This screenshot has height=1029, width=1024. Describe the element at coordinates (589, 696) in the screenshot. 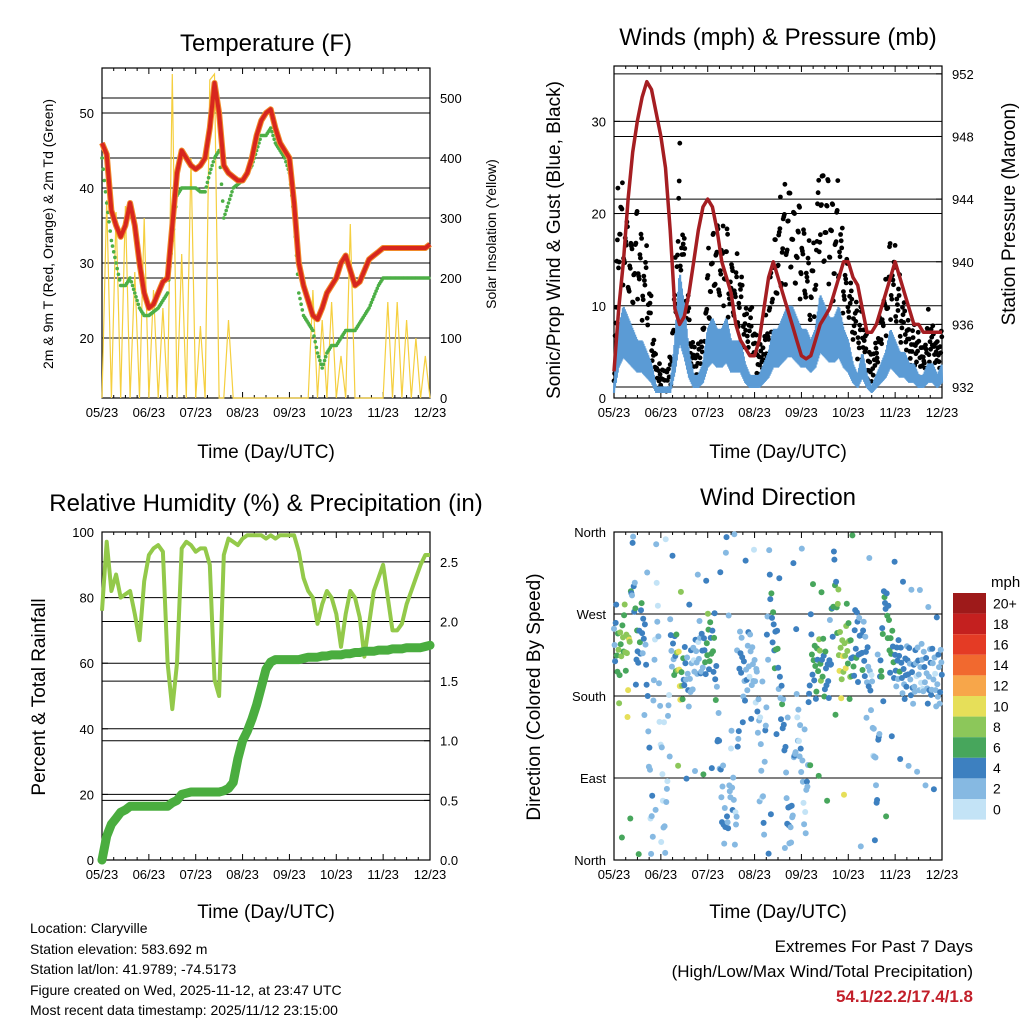

I see `direction-ytick-label: South` at that location.